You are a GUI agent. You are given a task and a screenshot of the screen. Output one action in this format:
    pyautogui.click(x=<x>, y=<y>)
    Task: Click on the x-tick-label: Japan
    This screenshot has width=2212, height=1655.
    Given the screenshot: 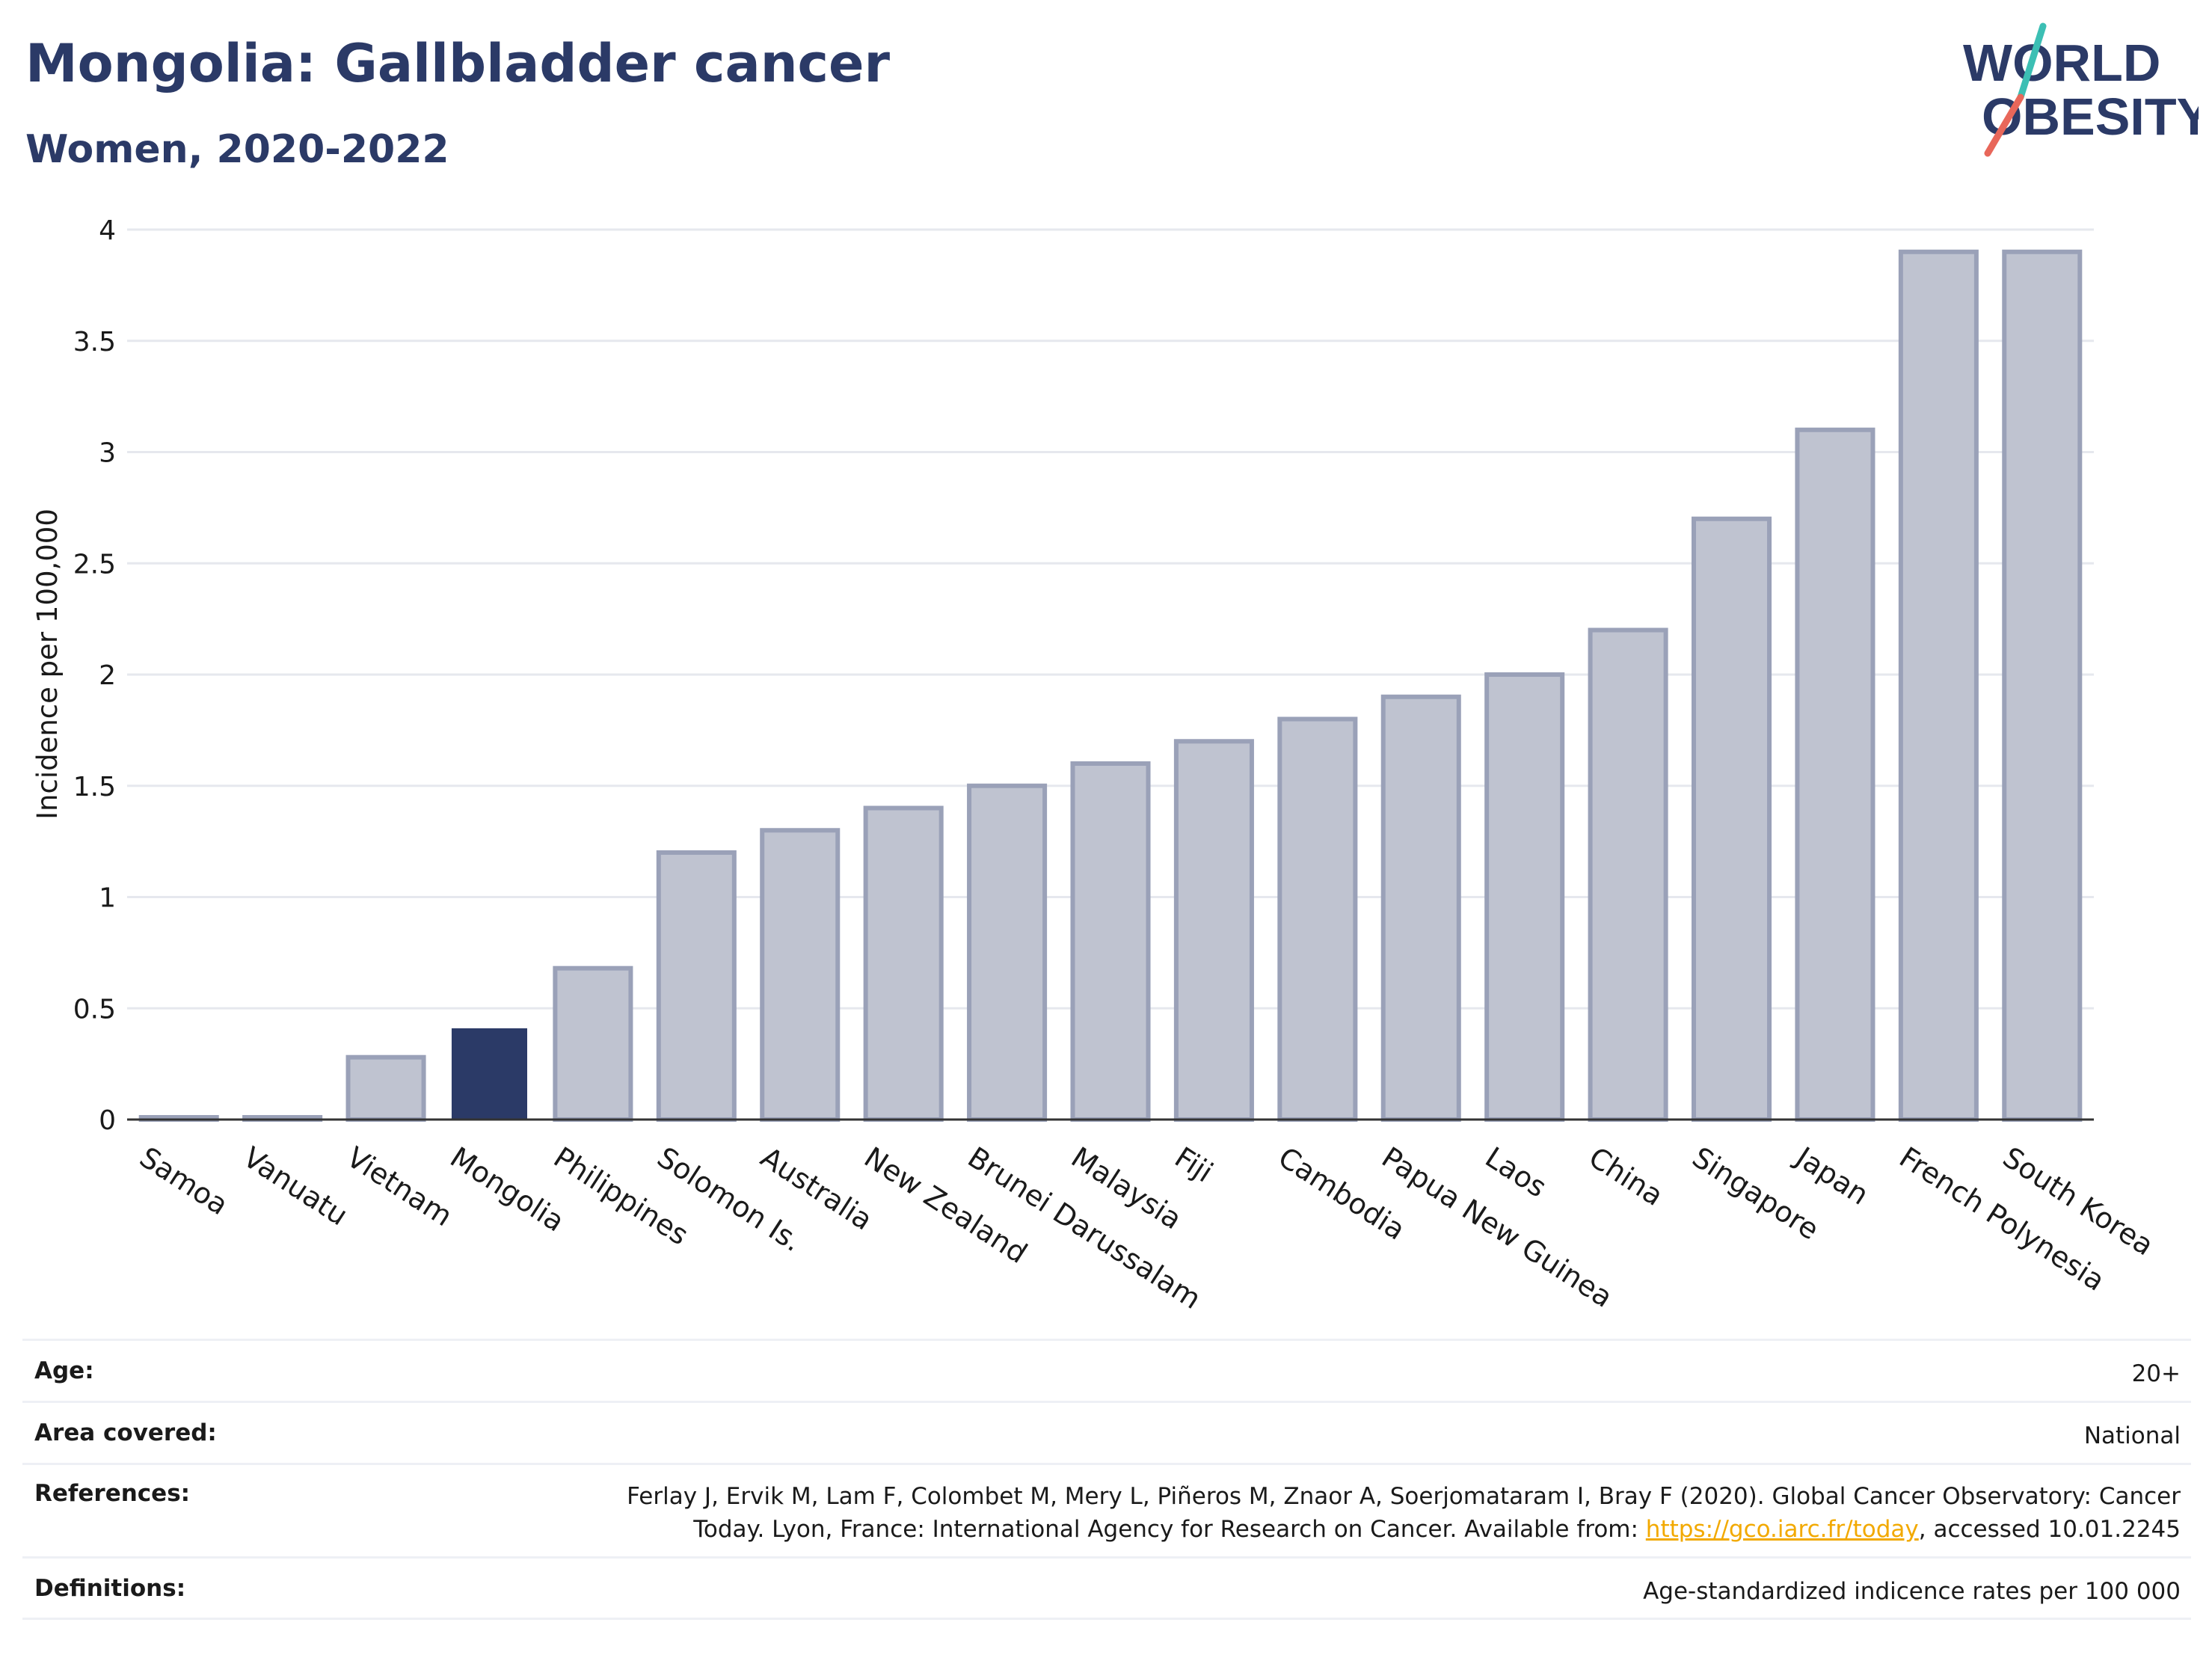 What is the action you would take?
    pyautogui.click(x=1832, y=1176)
    